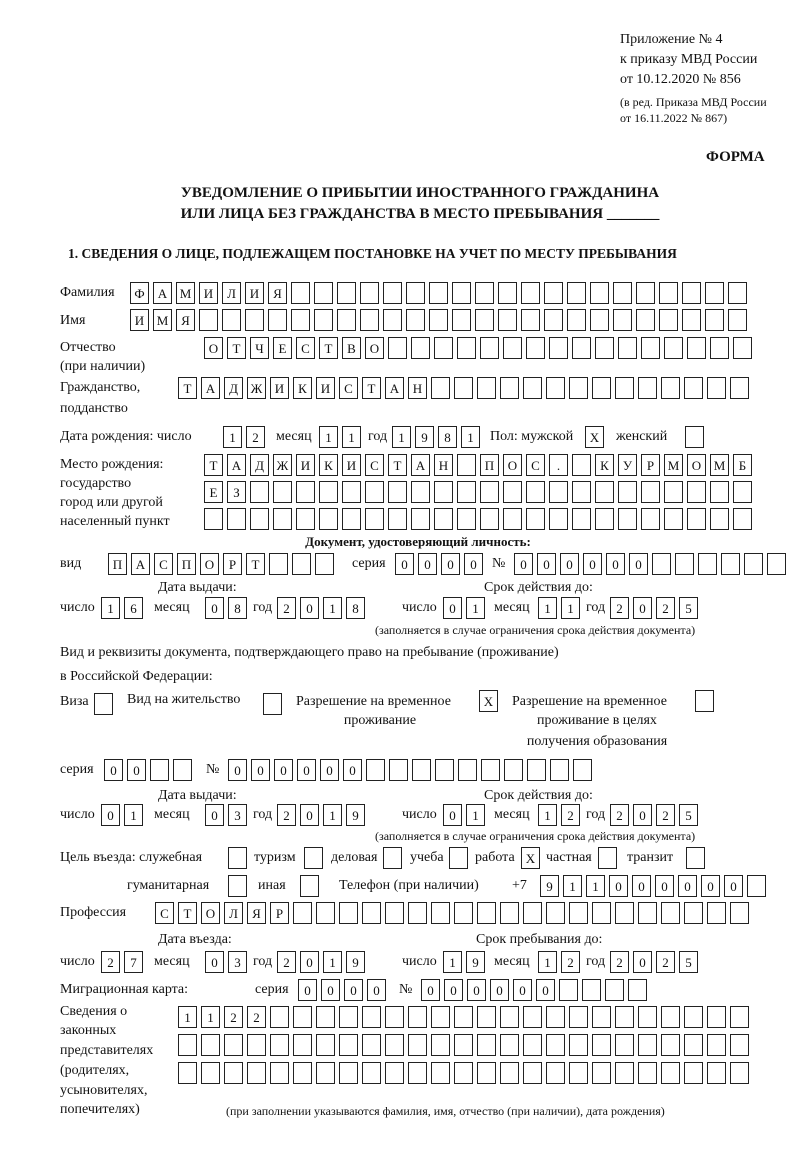 This screenshot has height=1163, width=800. Describe the element at coordinates (302, 388) in the screenshot. I see `char-cell: К` at that location.